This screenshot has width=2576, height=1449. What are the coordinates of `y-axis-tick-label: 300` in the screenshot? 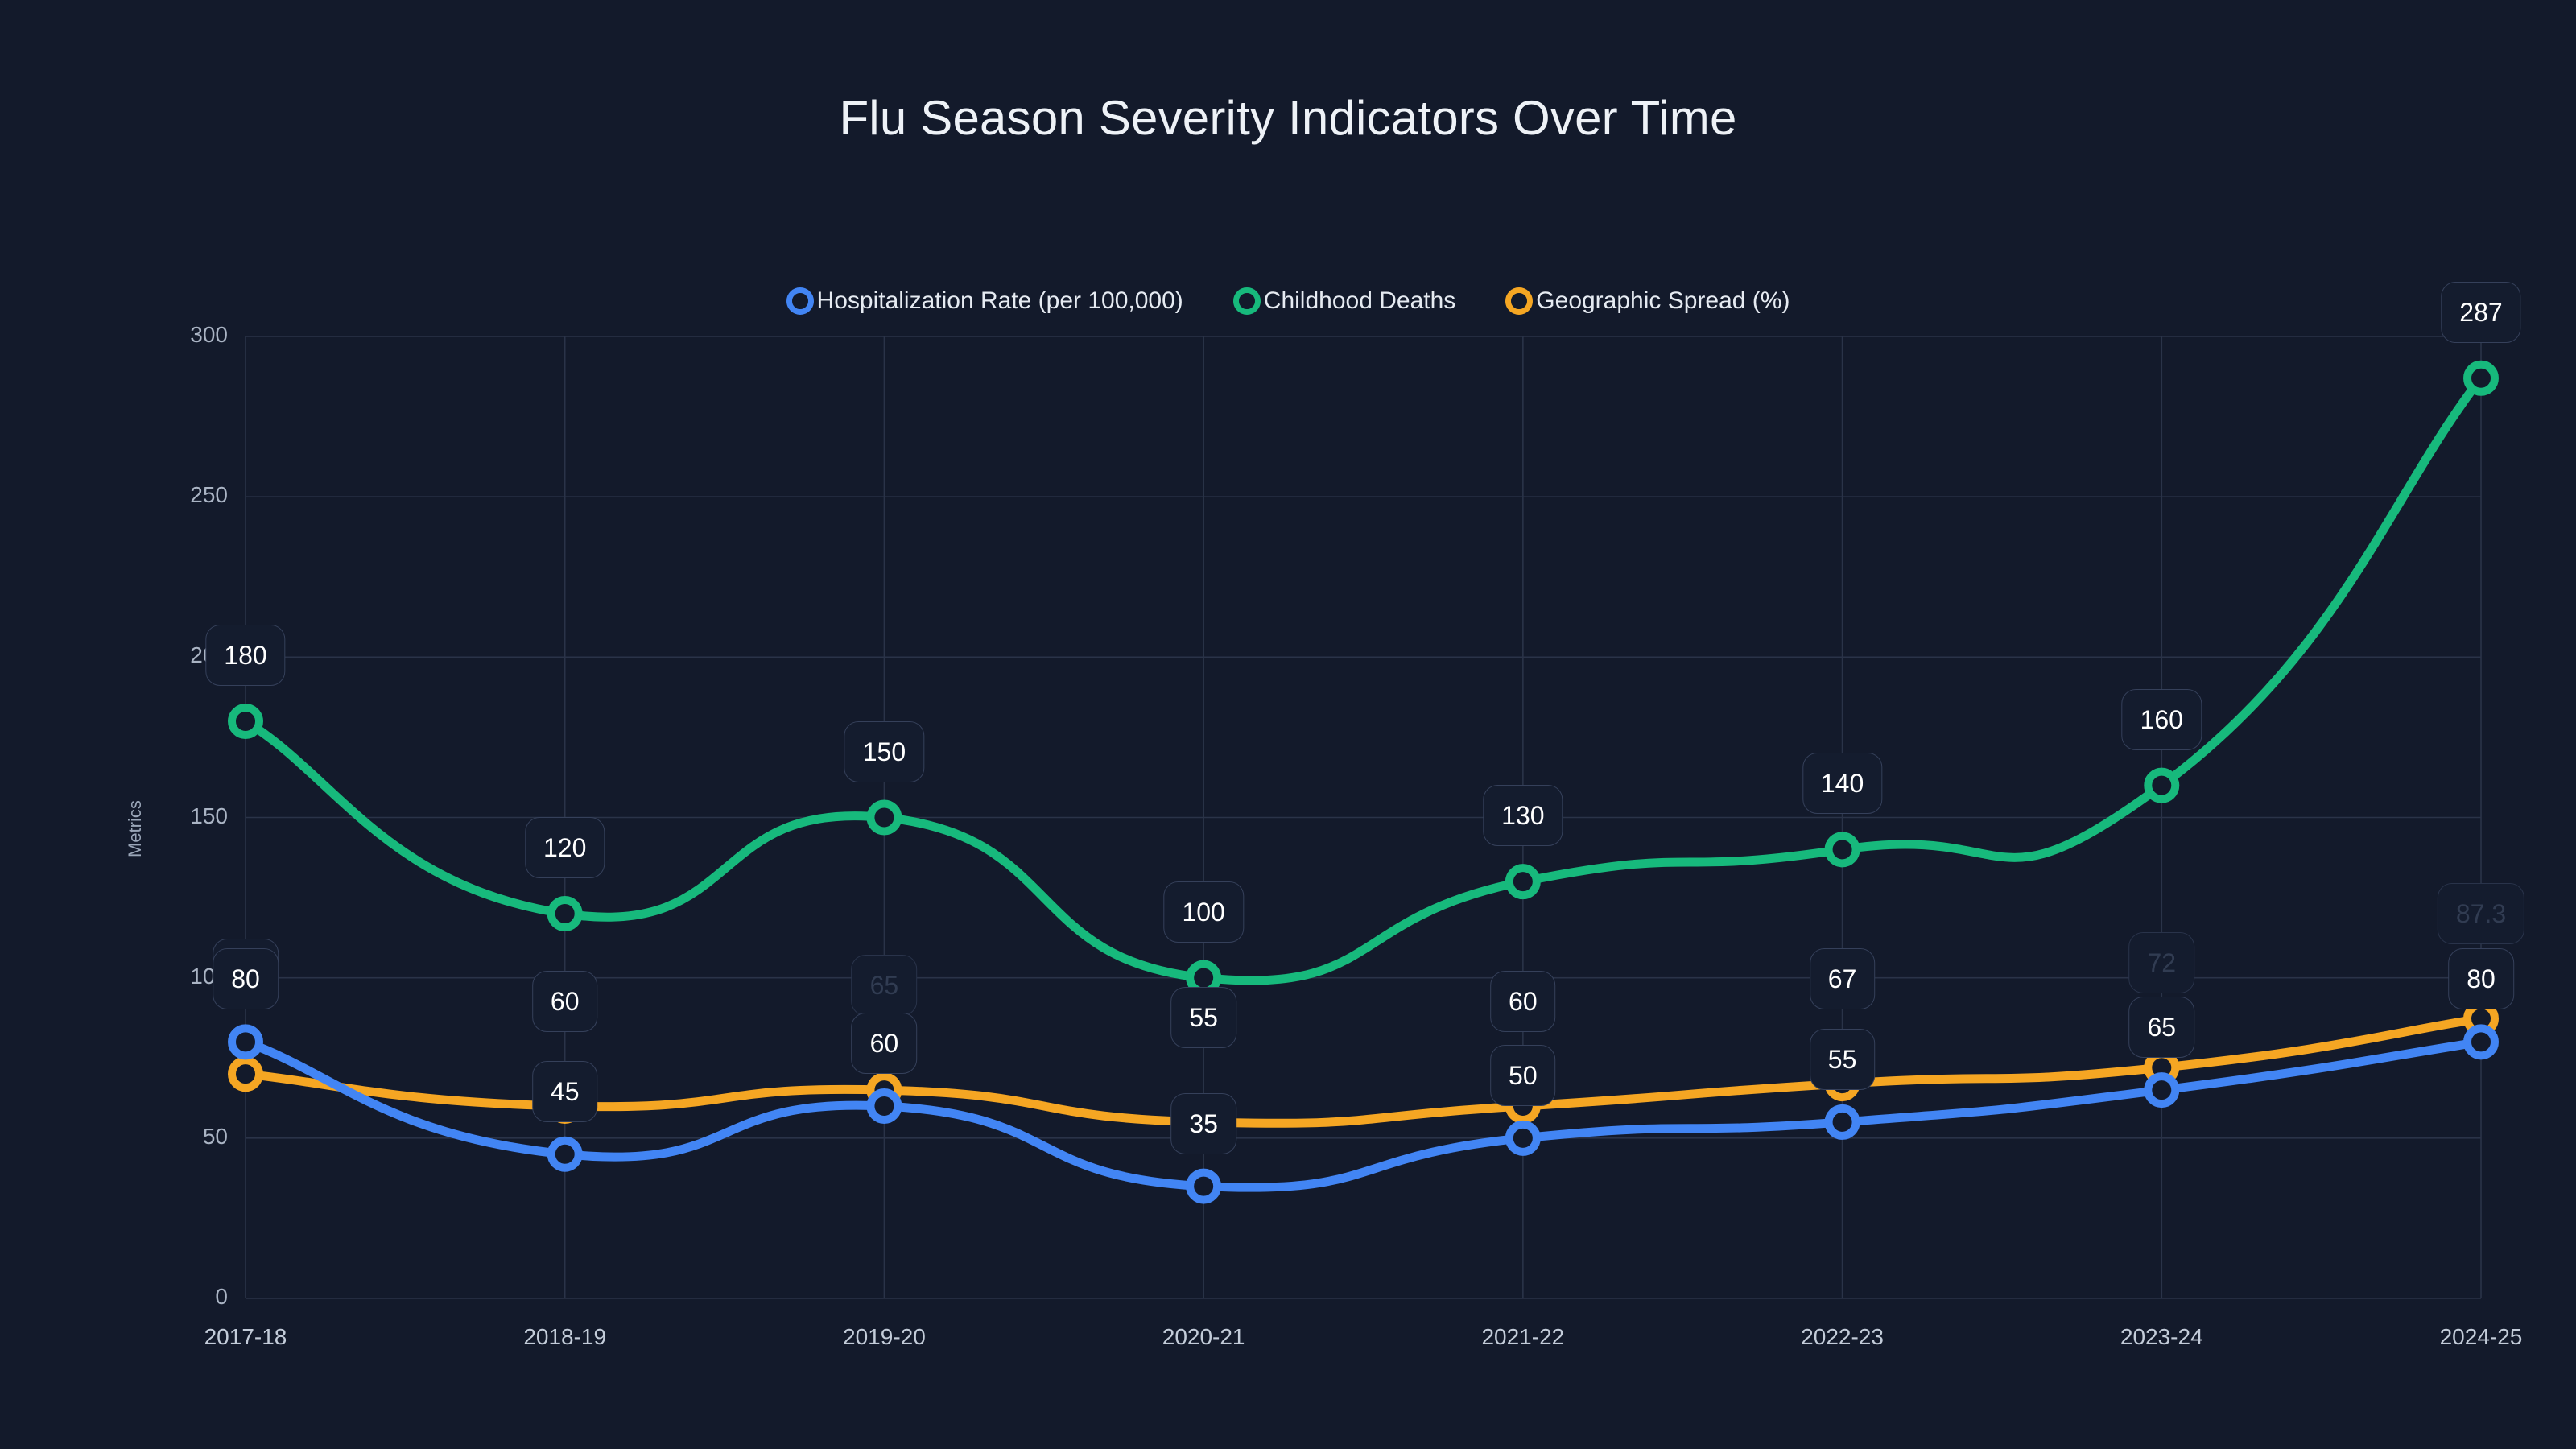 It's located at (209, 334).